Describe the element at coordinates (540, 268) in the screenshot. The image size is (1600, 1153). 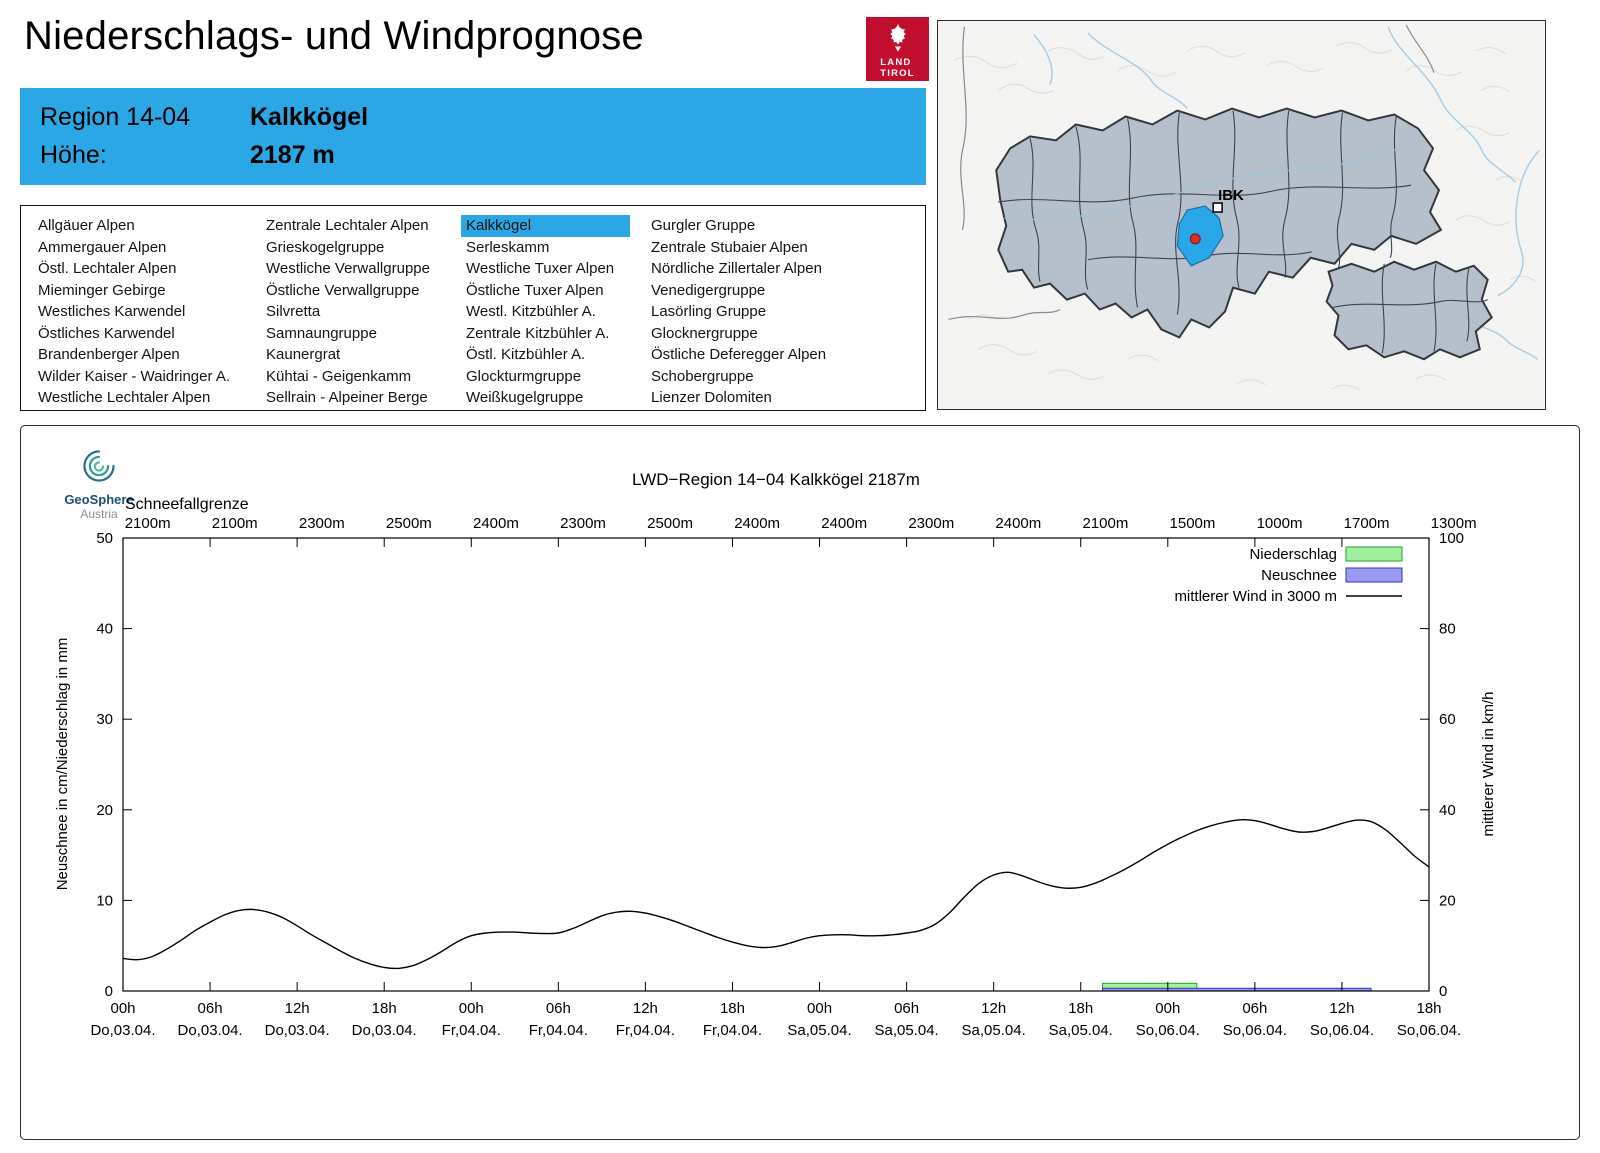
I see `region-list-item: Westliche Tuxer Alpen` at that location.